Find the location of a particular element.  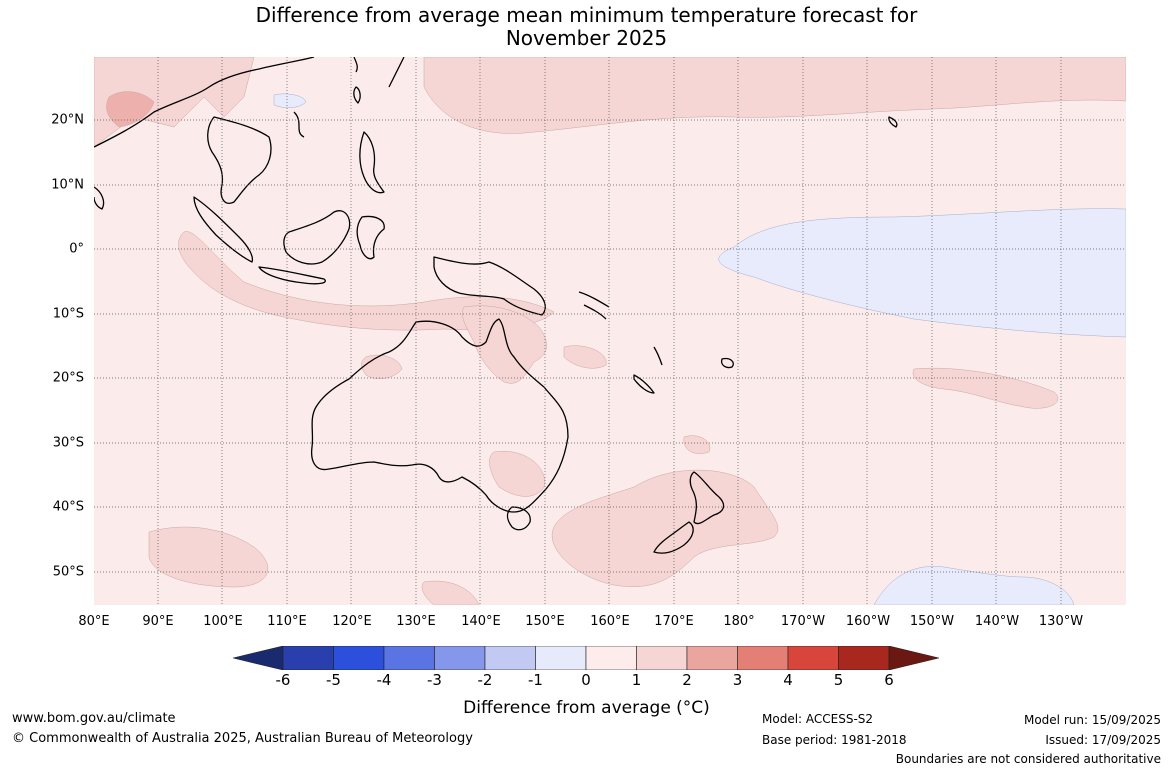

base-period-text: Base period: 1981-2018 is located at coordinates (834, 740).